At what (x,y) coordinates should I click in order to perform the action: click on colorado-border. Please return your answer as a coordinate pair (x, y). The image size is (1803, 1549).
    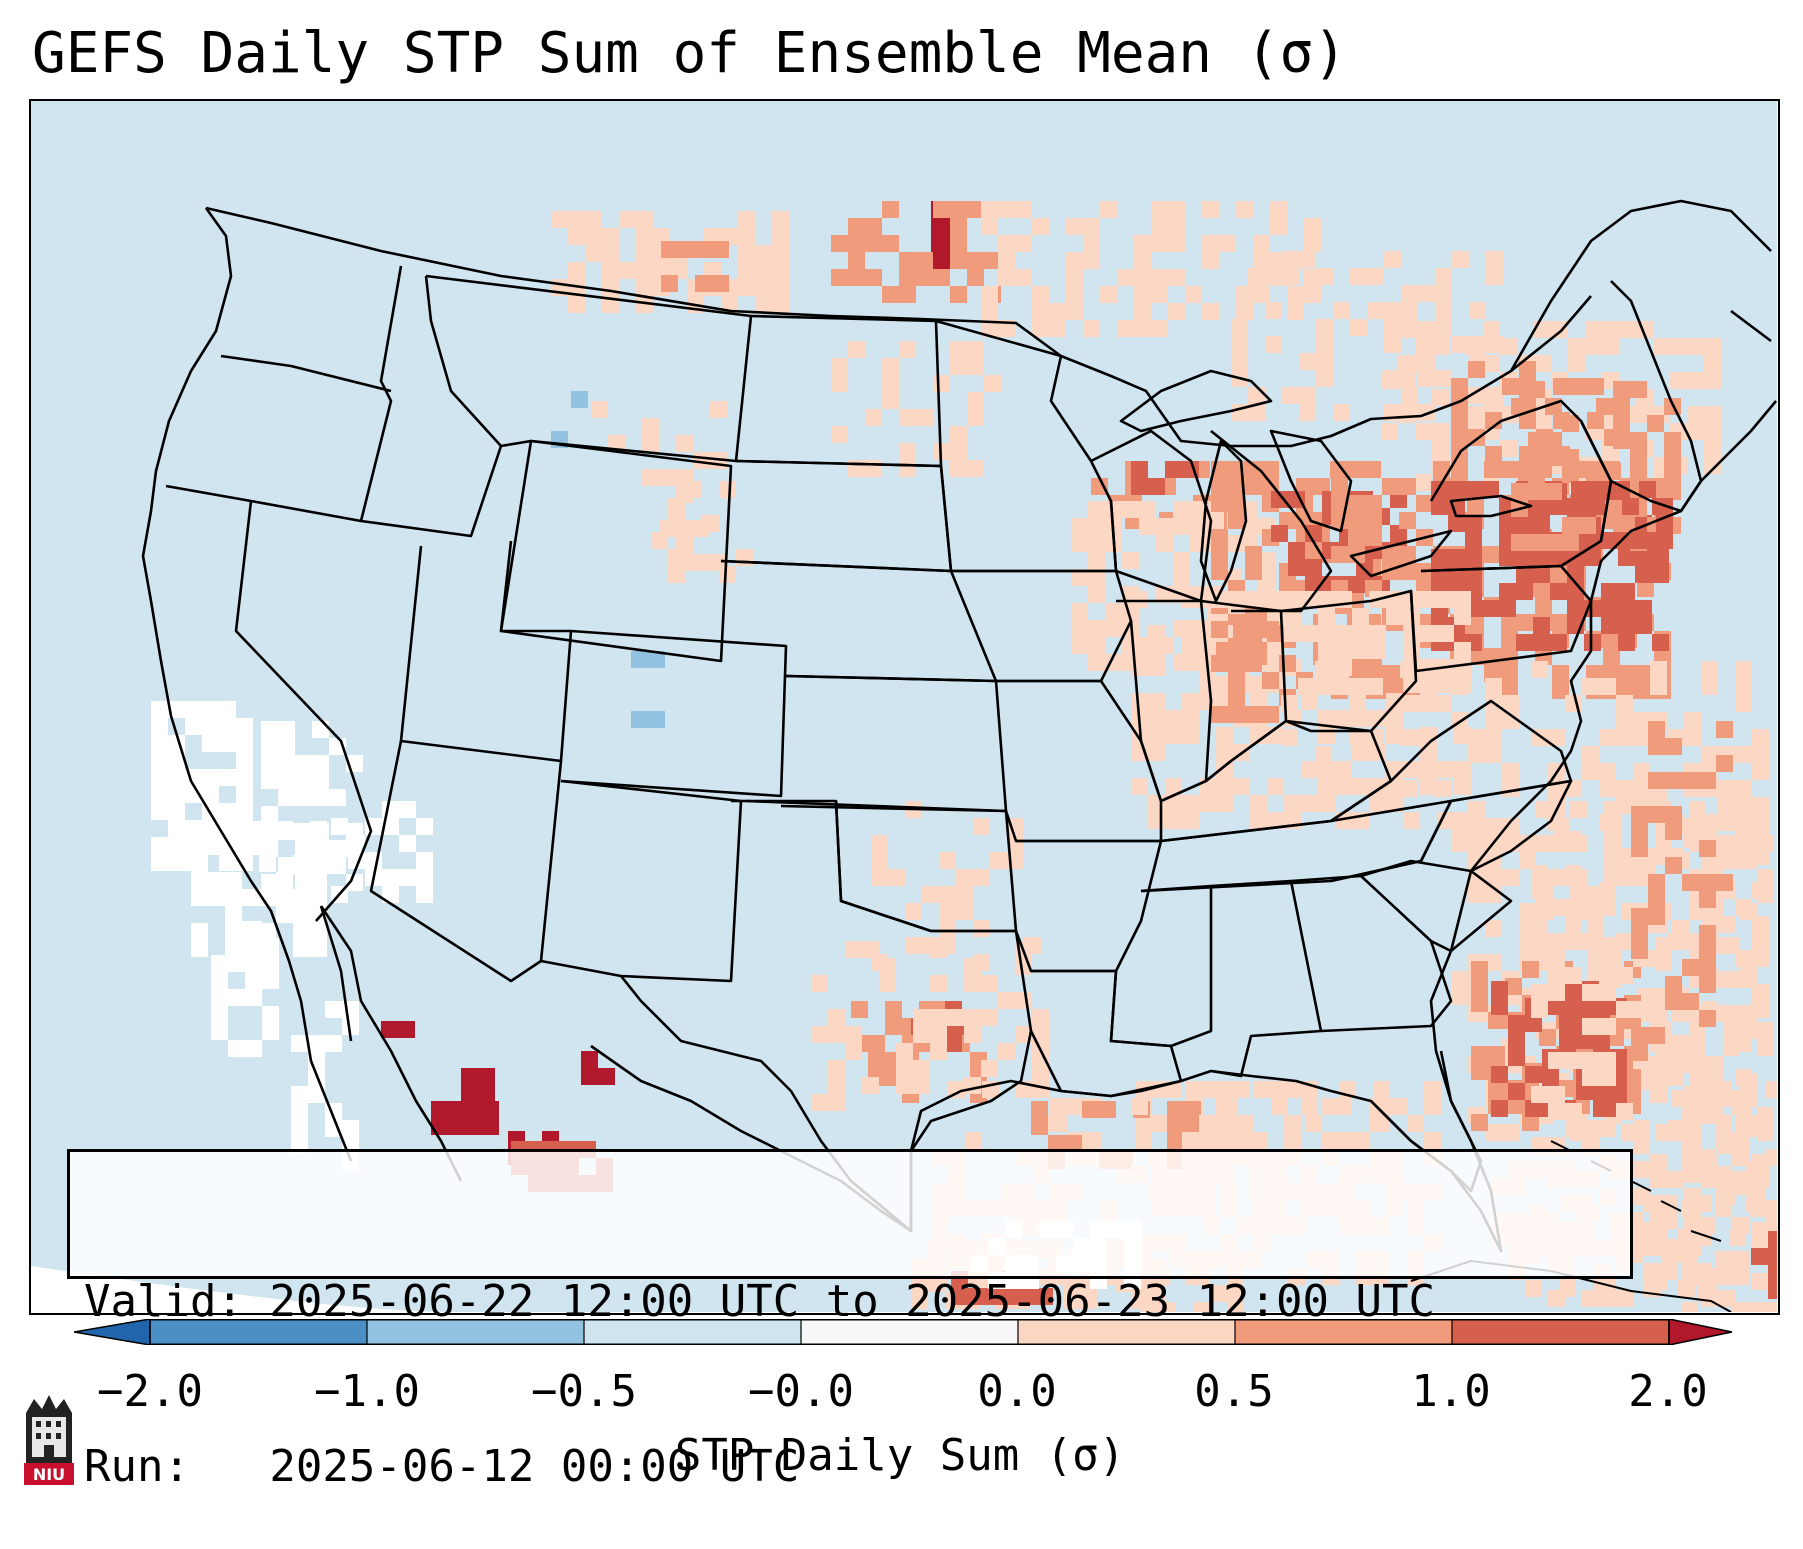
    Looking at the image, I should click on (674, 713).